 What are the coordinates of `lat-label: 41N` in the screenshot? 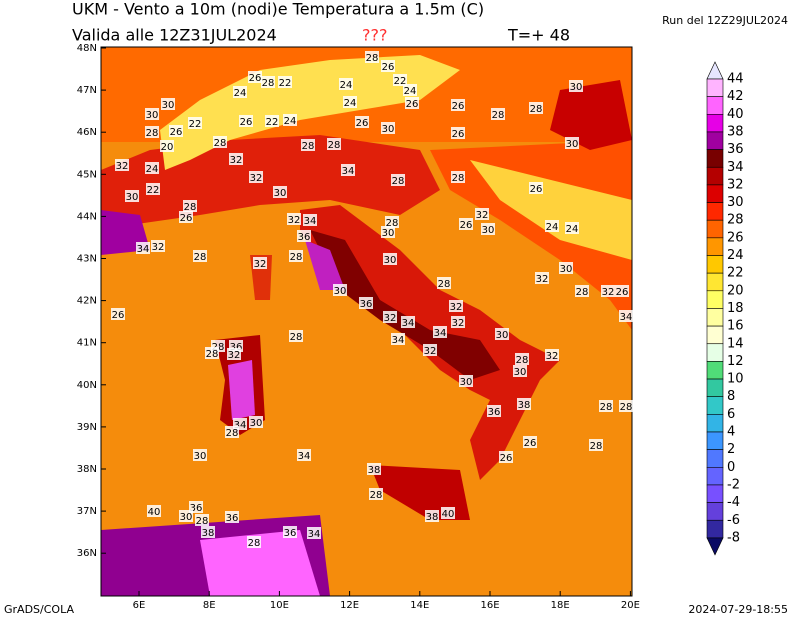 It's located at (87, 343).